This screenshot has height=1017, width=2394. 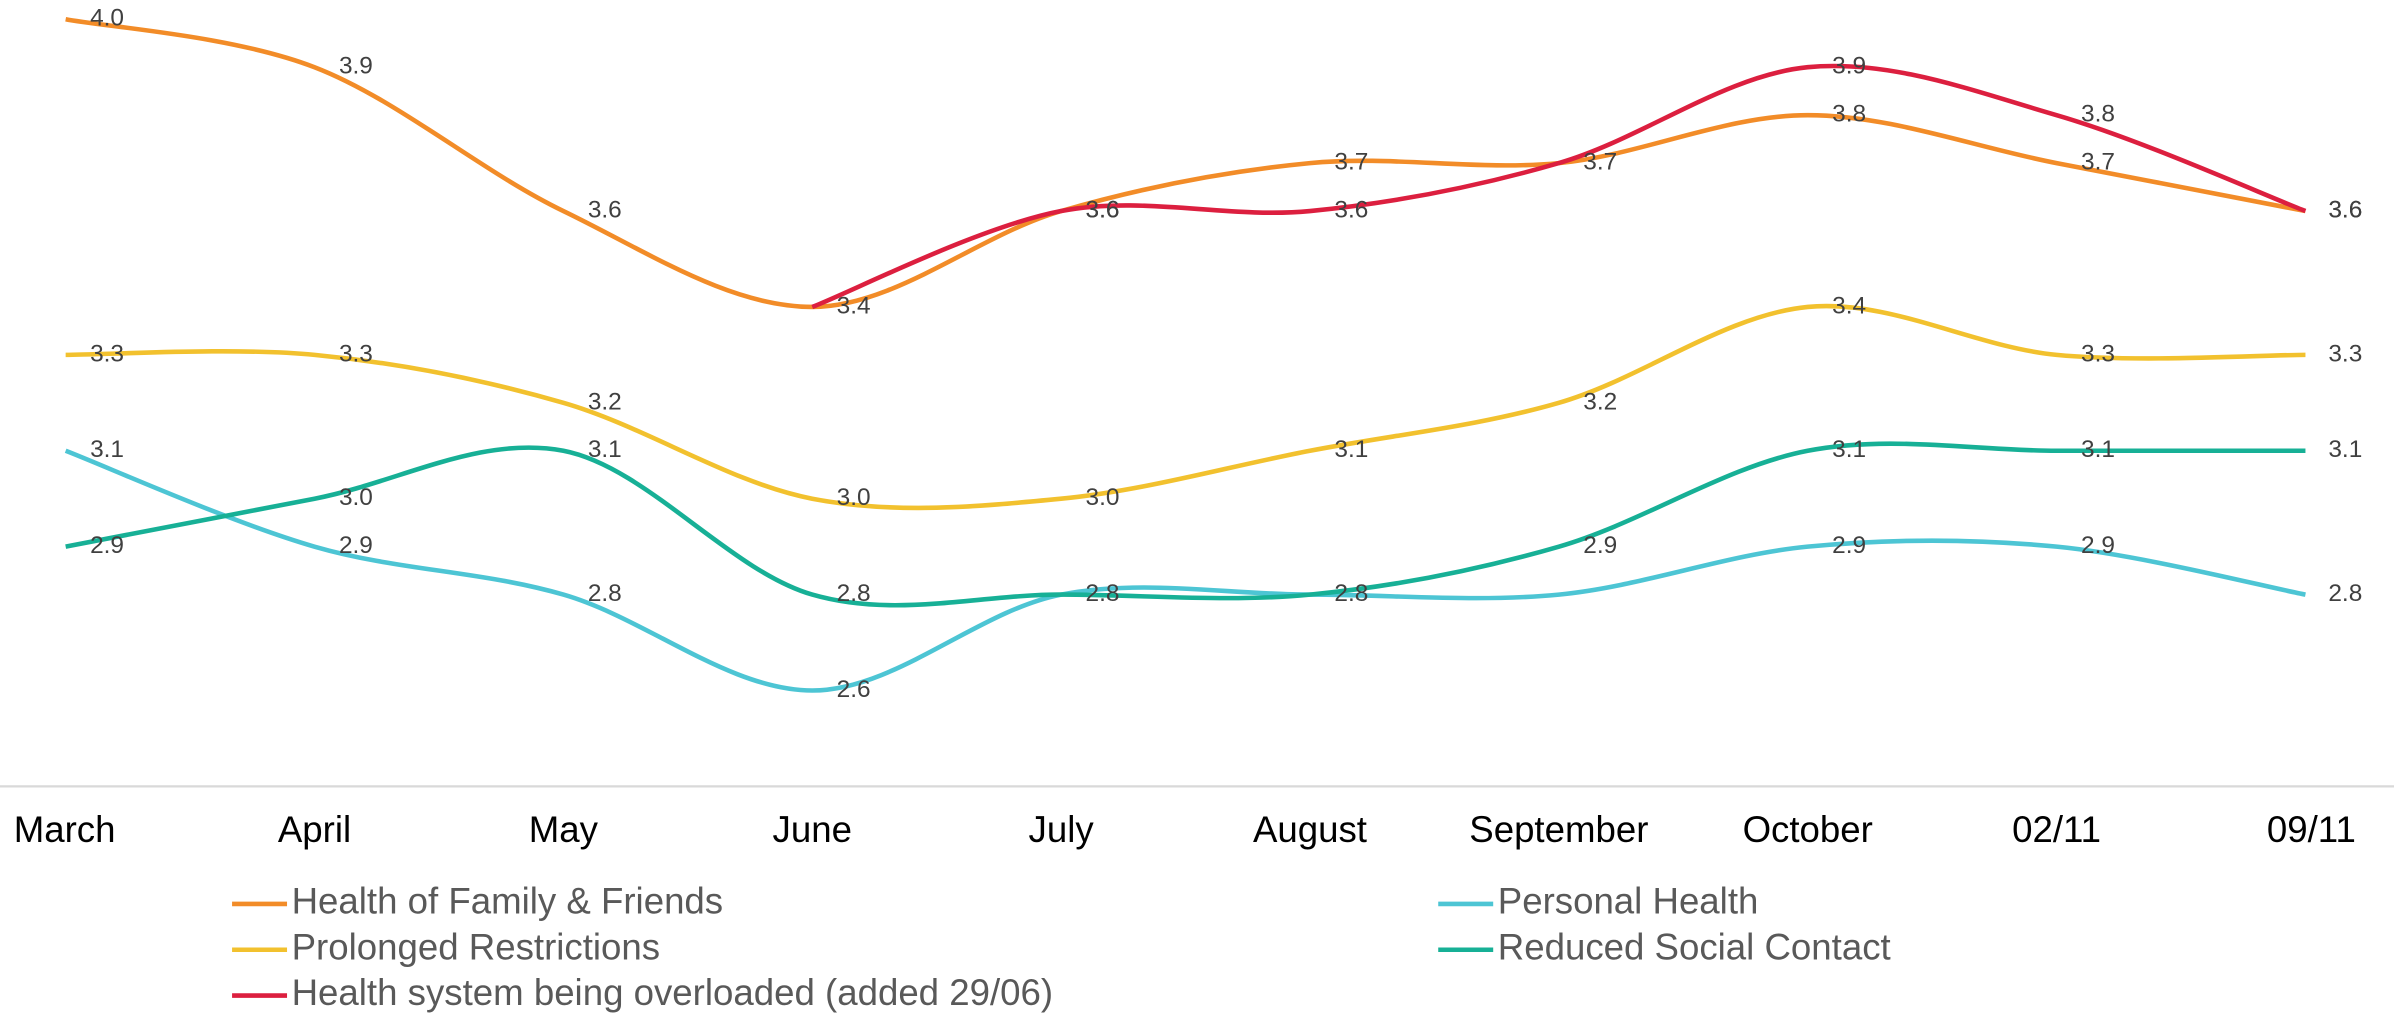 I want to click on legend-label: Health of Family & Friends, so click(x=508, y=901).